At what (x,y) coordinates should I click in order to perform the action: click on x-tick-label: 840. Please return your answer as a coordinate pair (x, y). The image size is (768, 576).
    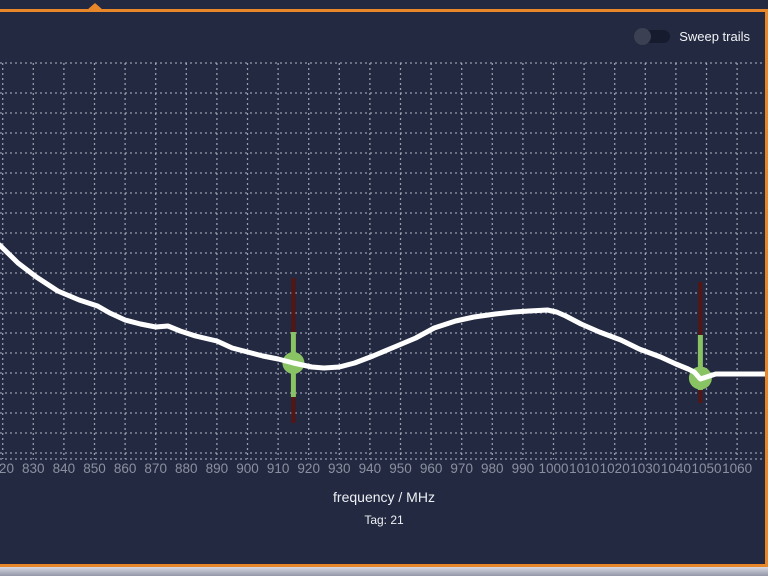
    Looking at the image, I should click on (64, 468).